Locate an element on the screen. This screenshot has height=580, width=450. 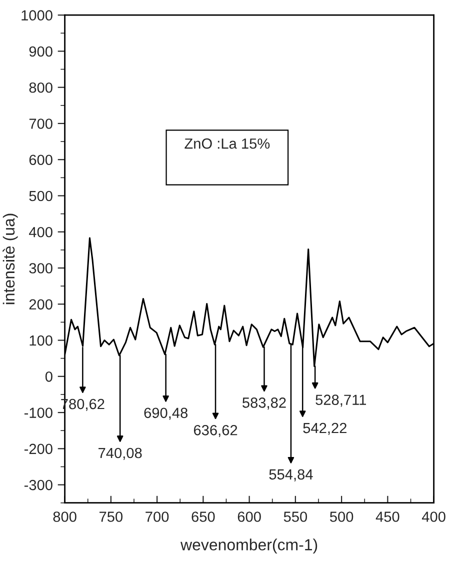
y-tick-label: 300 is located at coordinates (40, 268).